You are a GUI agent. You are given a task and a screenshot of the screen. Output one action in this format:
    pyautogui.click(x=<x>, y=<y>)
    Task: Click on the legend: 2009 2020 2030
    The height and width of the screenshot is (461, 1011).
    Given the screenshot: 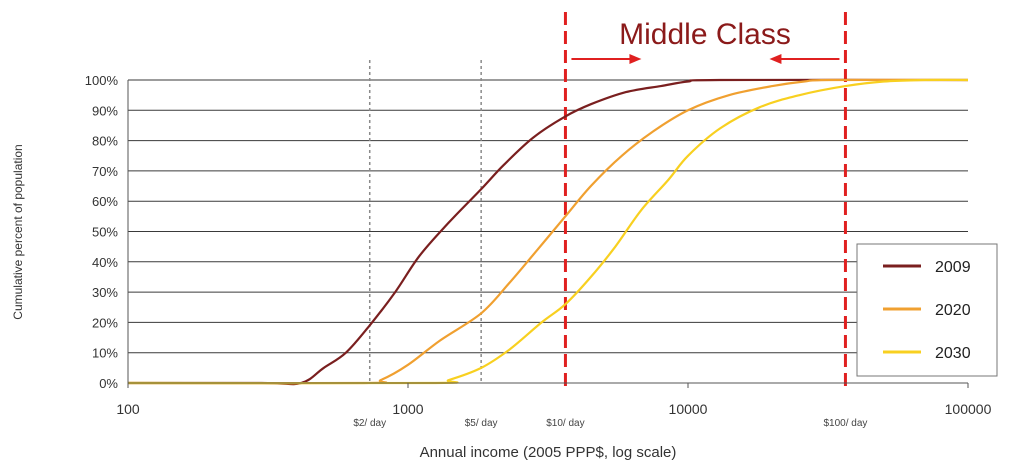 What is the action you would take?
    pyautogui.click(x=927, y=310)
    